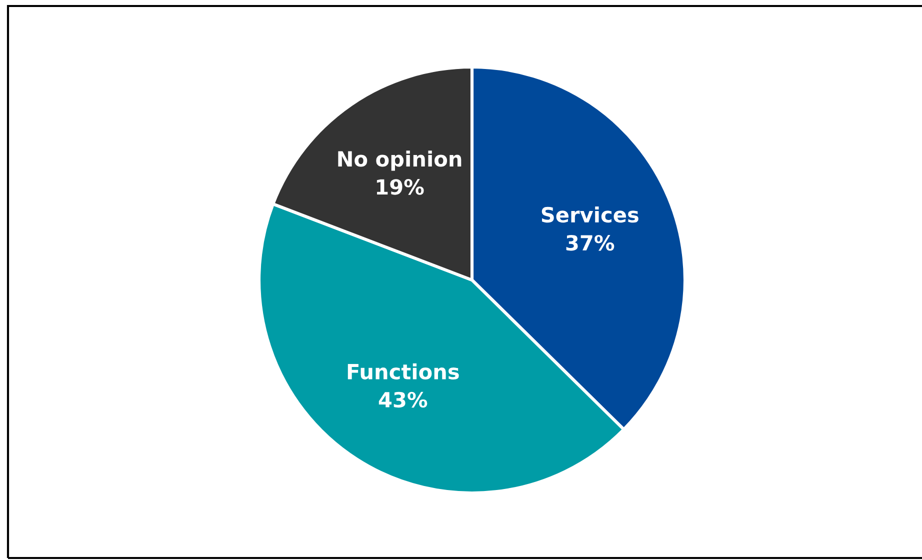 The width and height of the screenshot is (922, 560). What do you see at coordinates (590, 214) in the screenshot?
I see `slice-label: Services` at bounding box center [590, 214].